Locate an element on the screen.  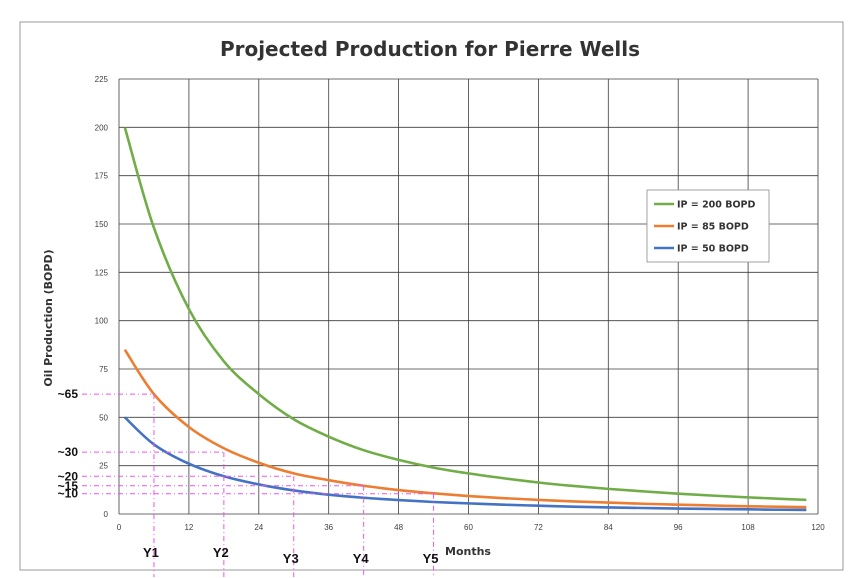
level-label: ~10 is located at coordinates (68, 494).